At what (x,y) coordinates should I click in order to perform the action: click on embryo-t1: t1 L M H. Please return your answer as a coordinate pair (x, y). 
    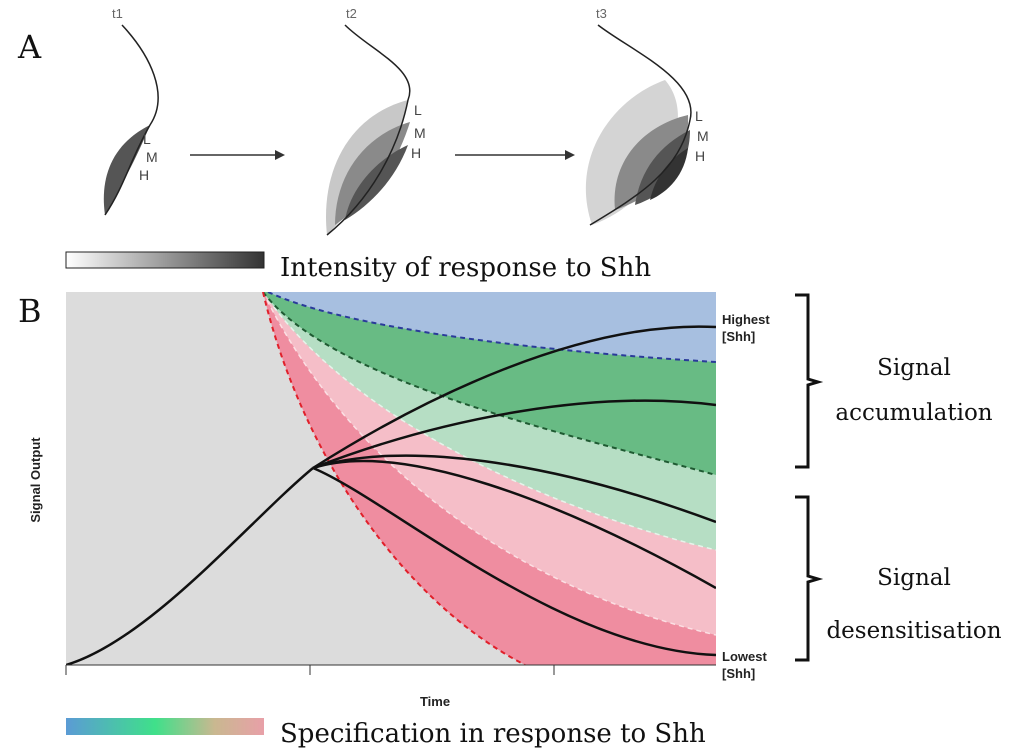
    Looking at the image, I should click on (131, 111).